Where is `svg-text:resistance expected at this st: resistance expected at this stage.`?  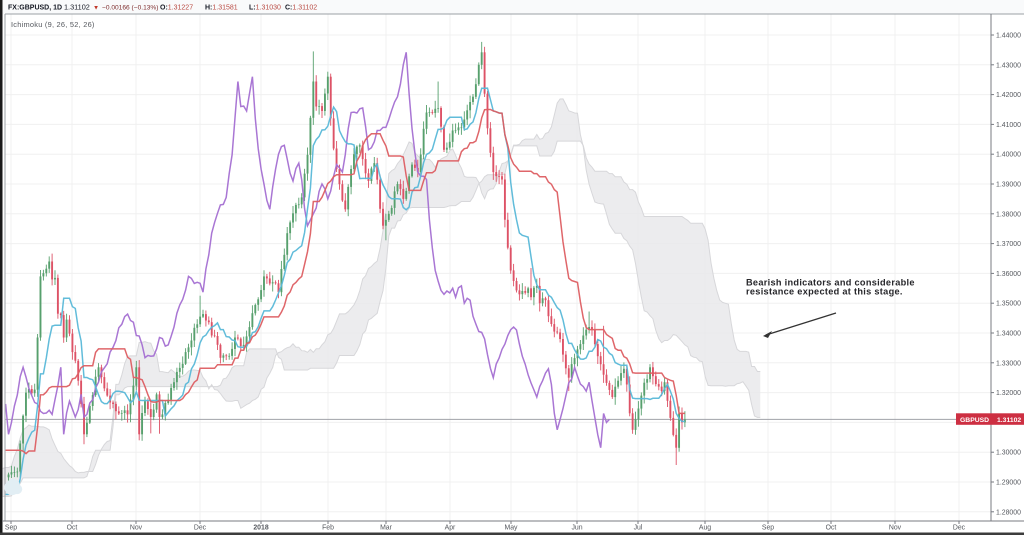
svg-text:resistance expected at this st: resistance expected at this stage. is located at coordinates (824, 292).